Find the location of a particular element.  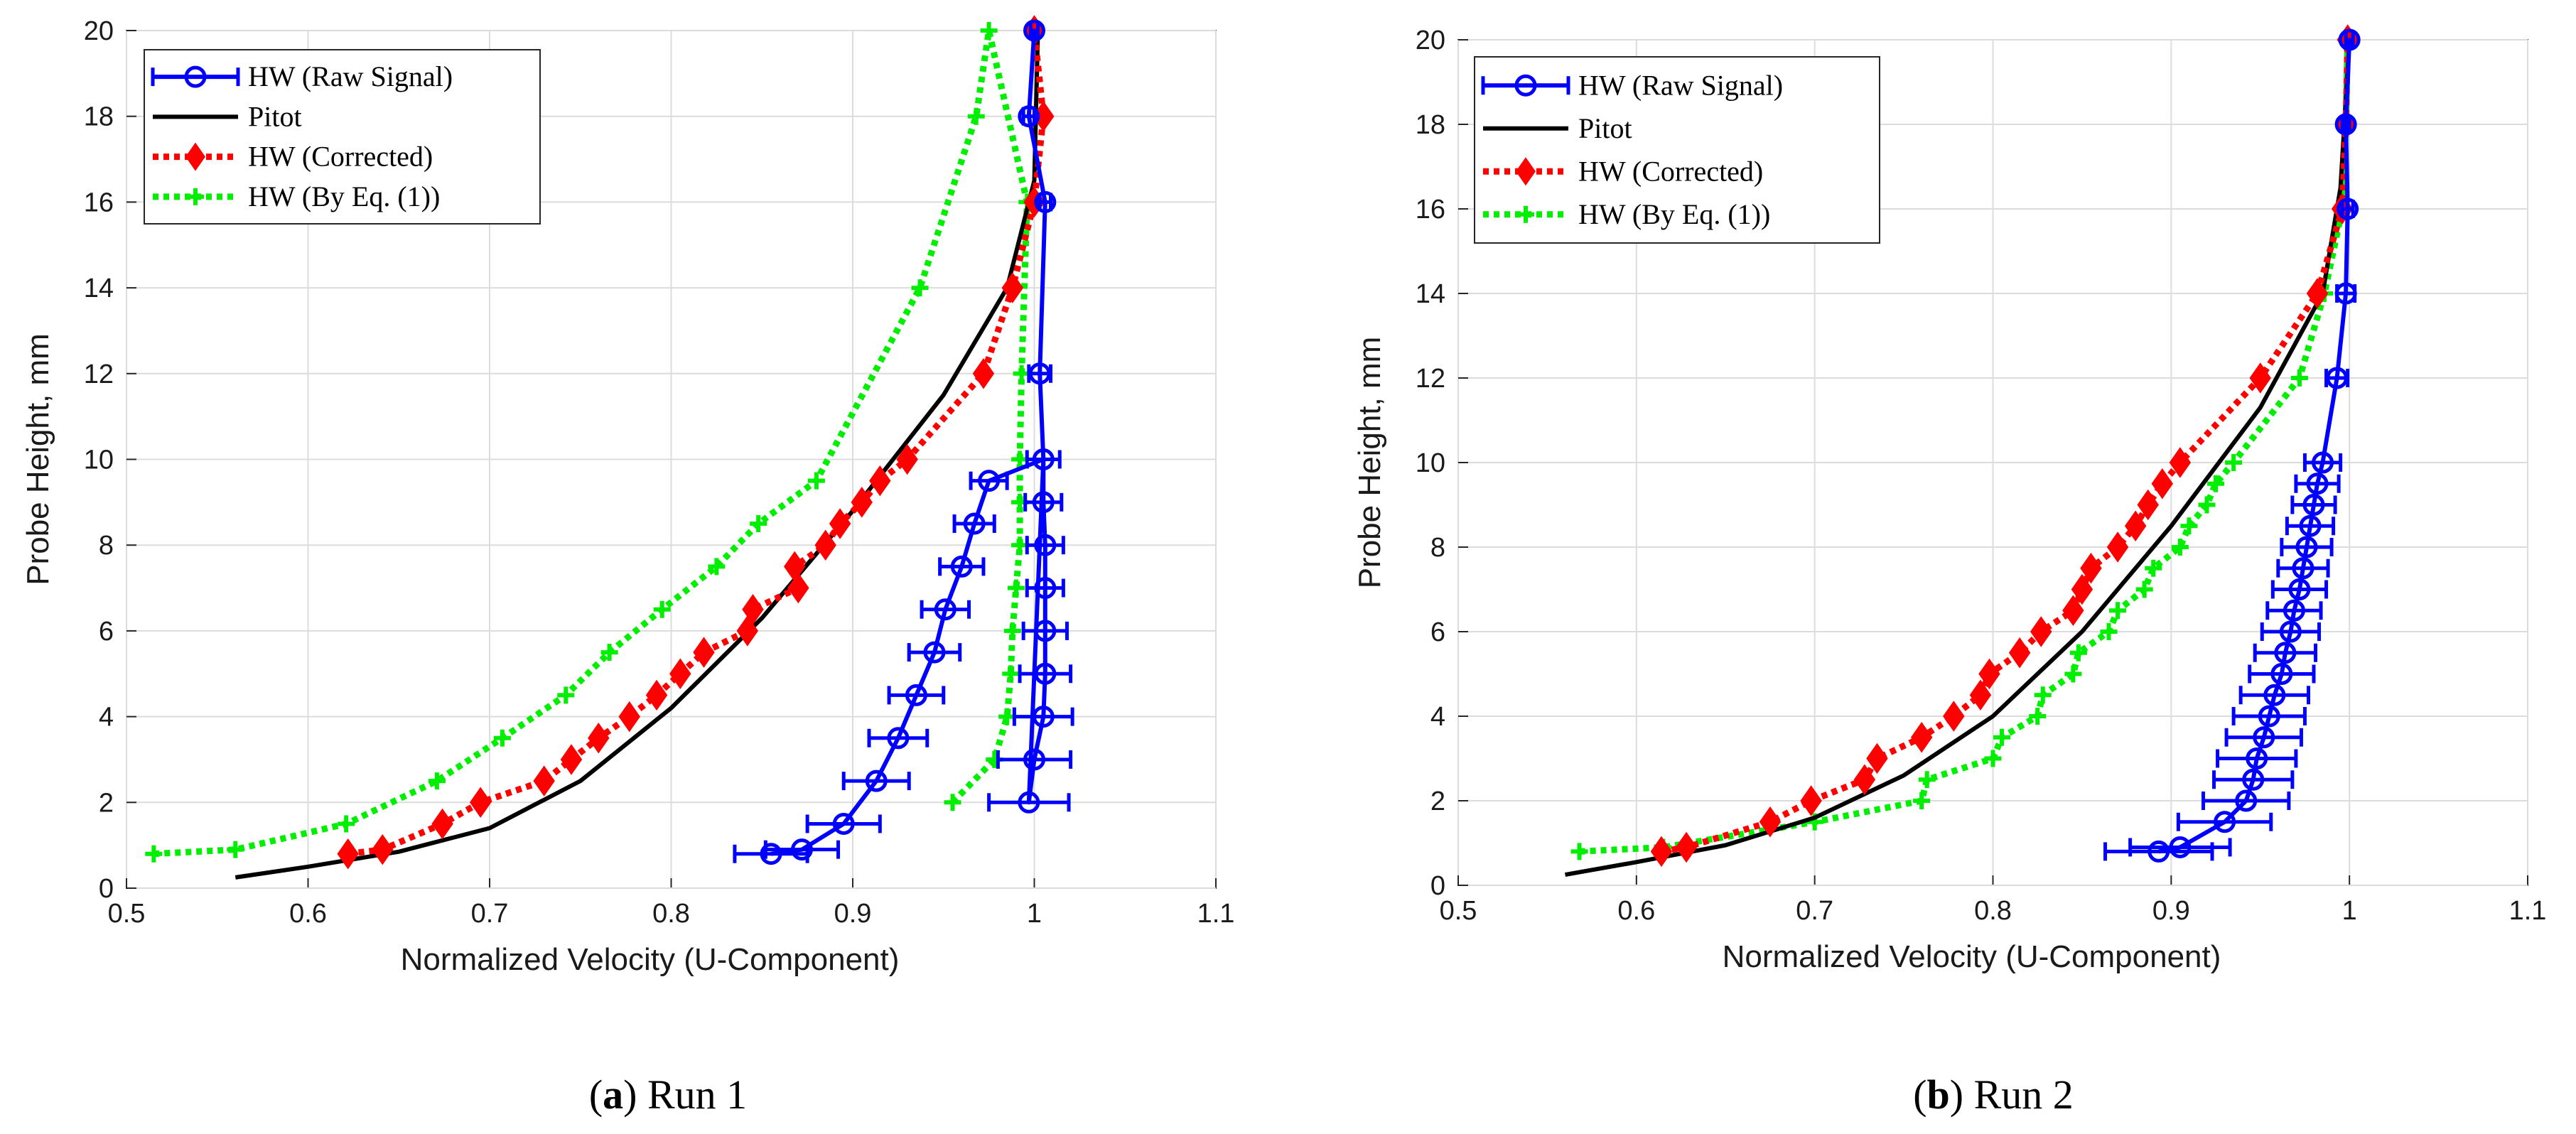

legend-label: HW (Corrected) is located at coordinates (340, 157).